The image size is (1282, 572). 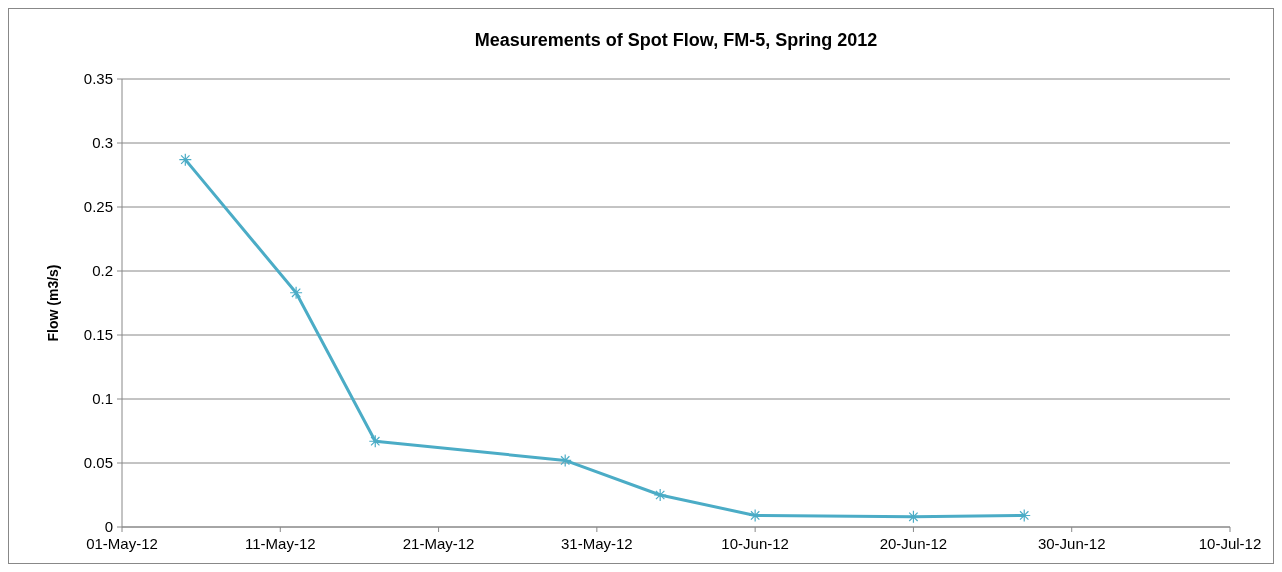 I want to click on y-tick-label: 0.2, so click(x=102, y=271).